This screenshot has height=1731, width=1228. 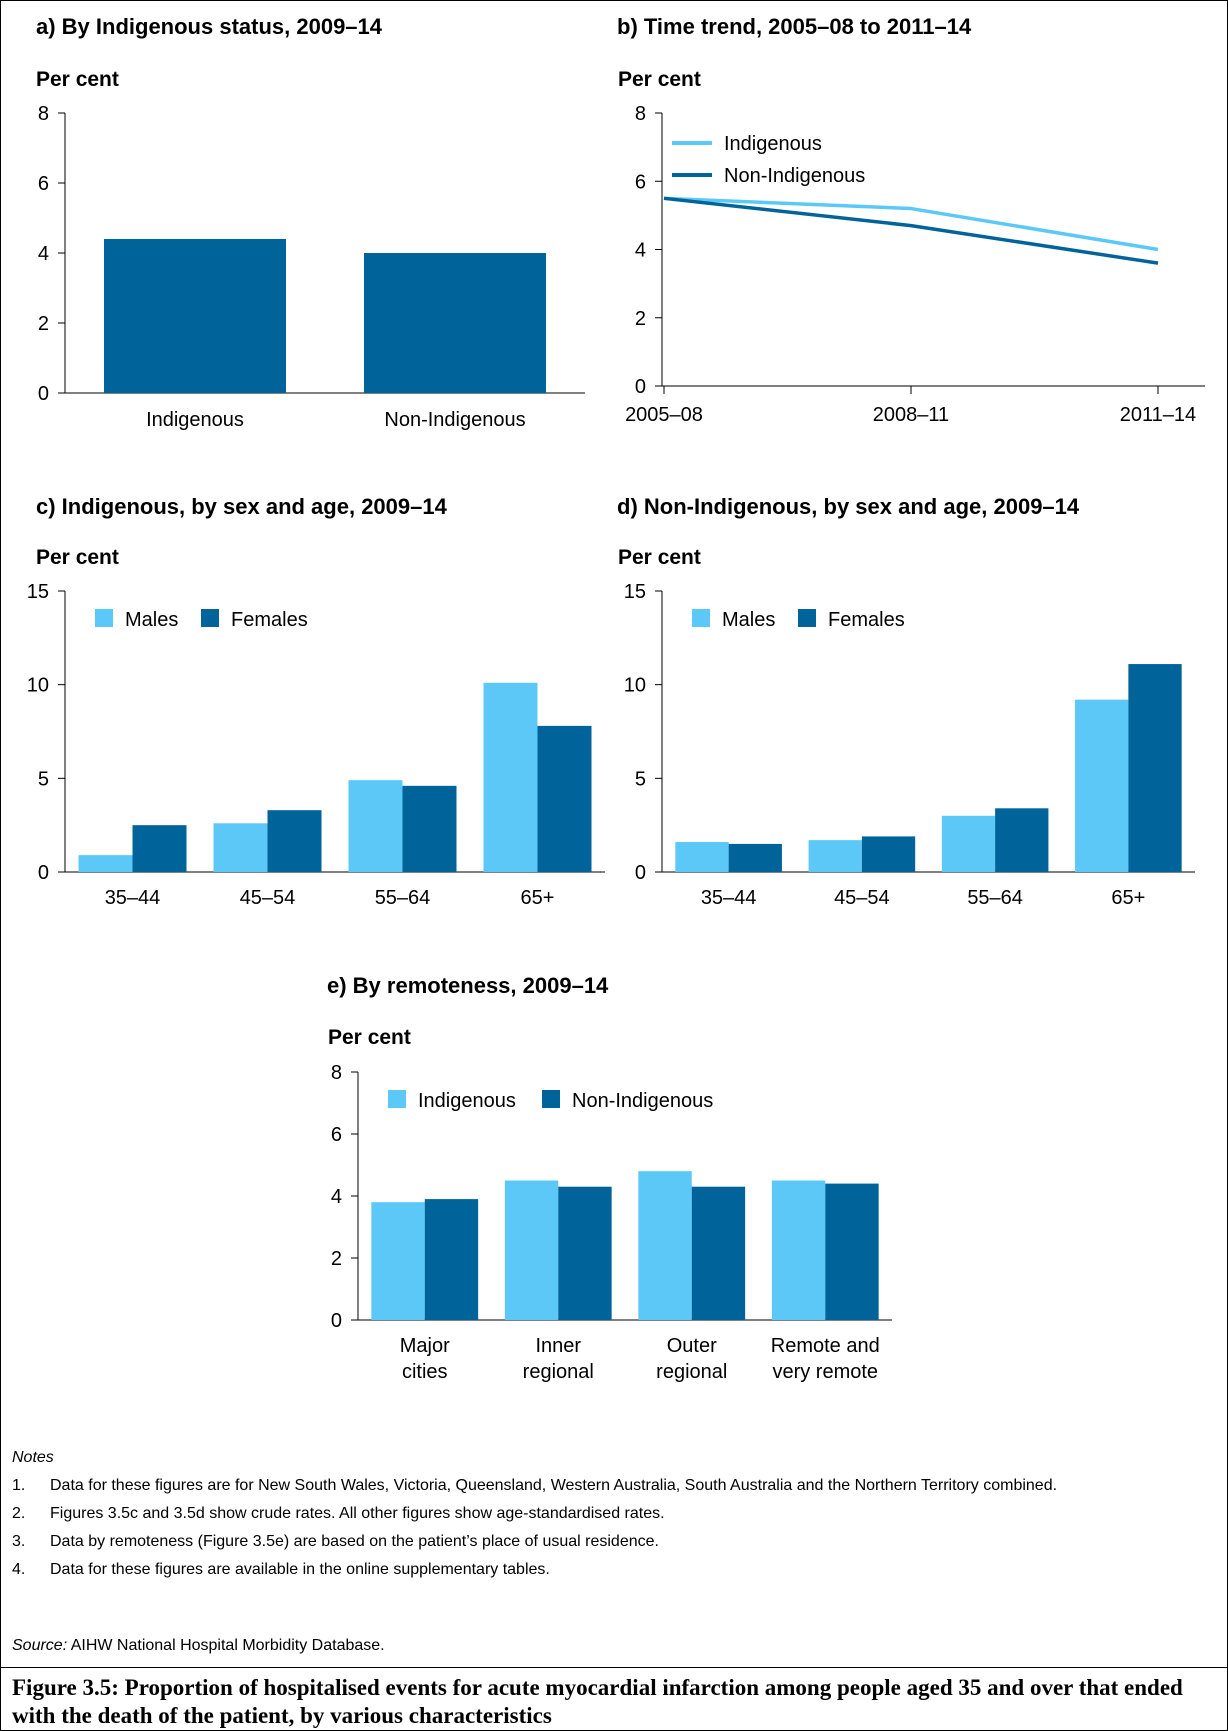 I want to click on chart-b-ylabel: Per cent, so click(x=659, y=79).